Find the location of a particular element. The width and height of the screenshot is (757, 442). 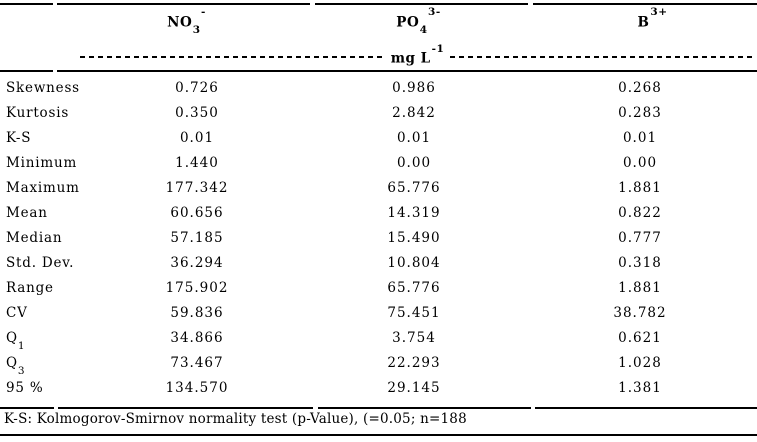

cell-value-po4: 0.986 is located at coordinates (414, 88).